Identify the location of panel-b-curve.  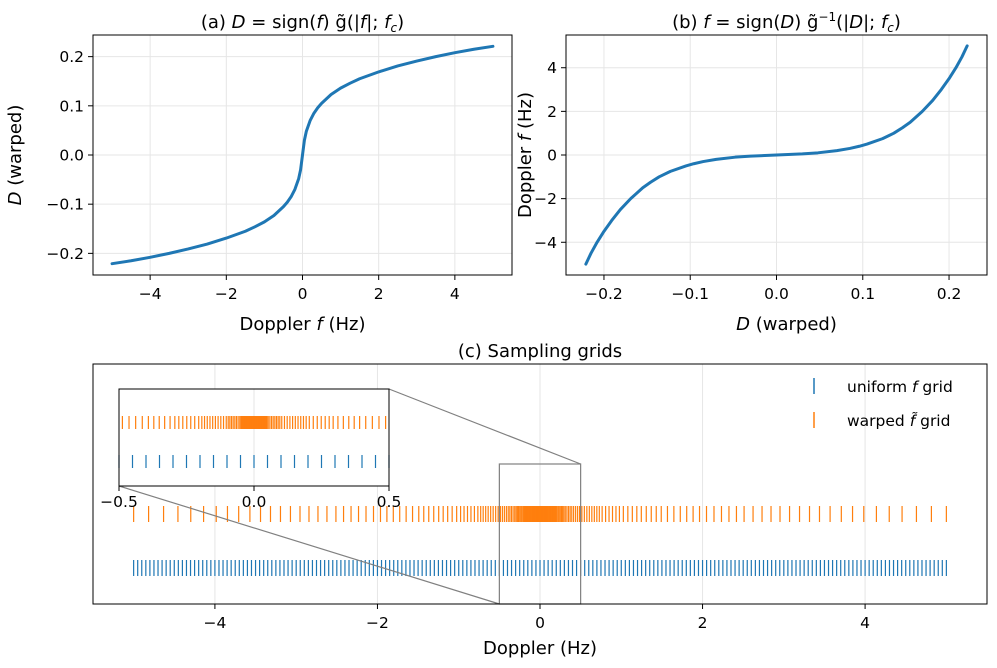
(776, 155).